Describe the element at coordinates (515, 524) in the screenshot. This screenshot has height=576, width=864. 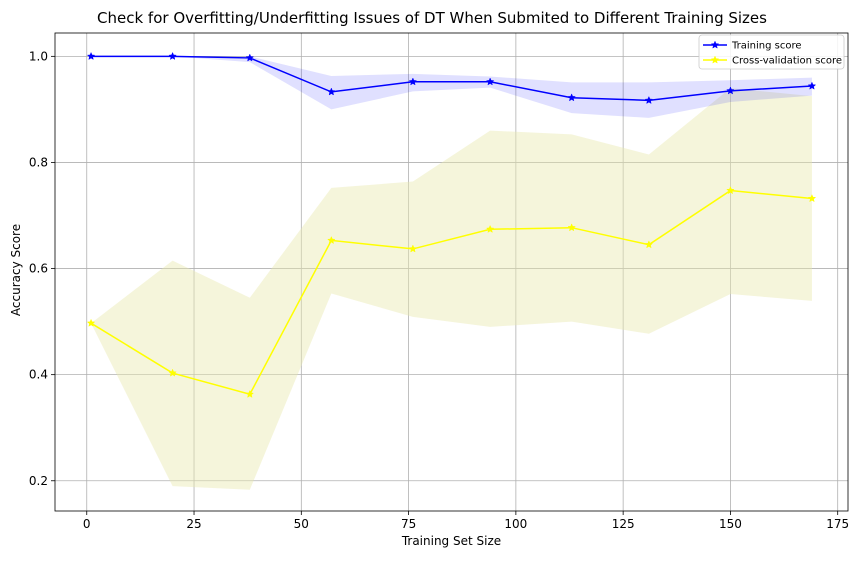
I see `x-tick-label: 100` at that location.